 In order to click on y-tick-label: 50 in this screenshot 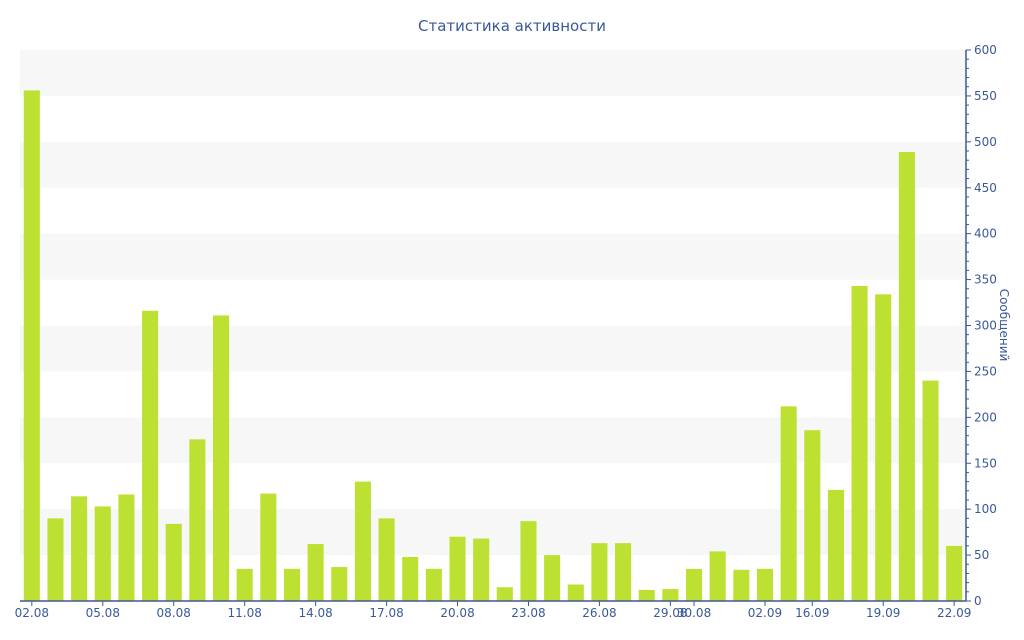, I will do `click(981, 555)`.